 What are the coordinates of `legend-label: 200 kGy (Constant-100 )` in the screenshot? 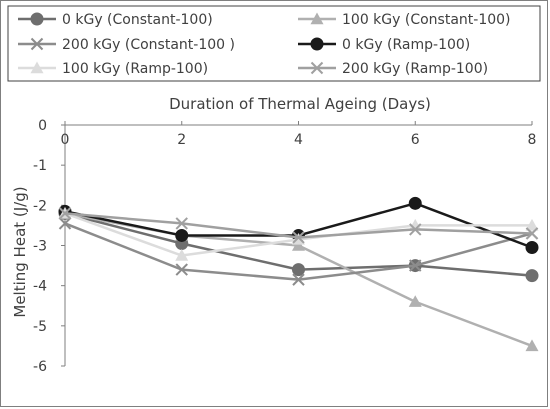 It's located at (148, 45).